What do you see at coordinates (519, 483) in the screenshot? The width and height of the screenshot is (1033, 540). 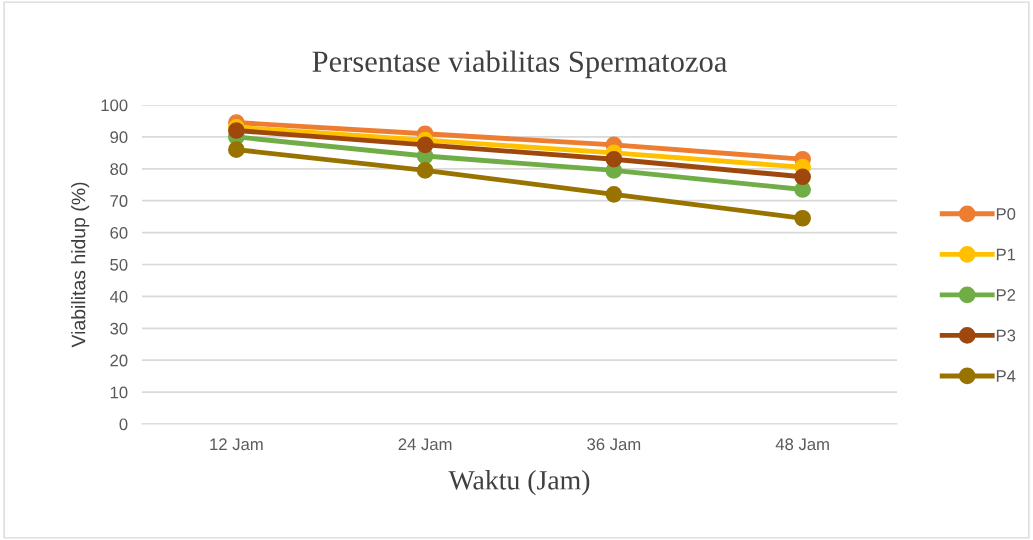 I see `x-axis-title: Waktu (Jam)` at bounding box center [519, 483].